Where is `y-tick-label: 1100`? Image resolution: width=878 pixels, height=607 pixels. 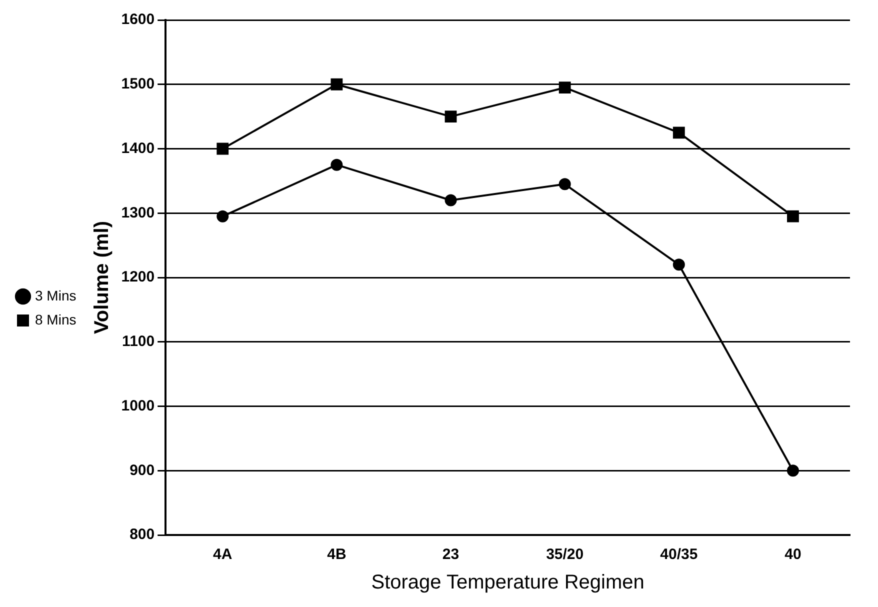 y-tick-label: 1100 is located at coordinates (138, 341).